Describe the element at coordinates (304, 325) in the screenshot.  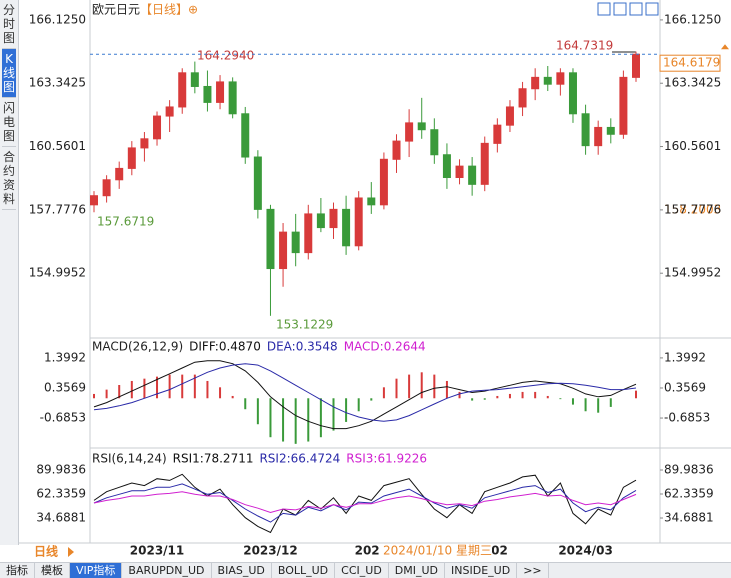
I see `low-annotation: 153.1229` at that location.